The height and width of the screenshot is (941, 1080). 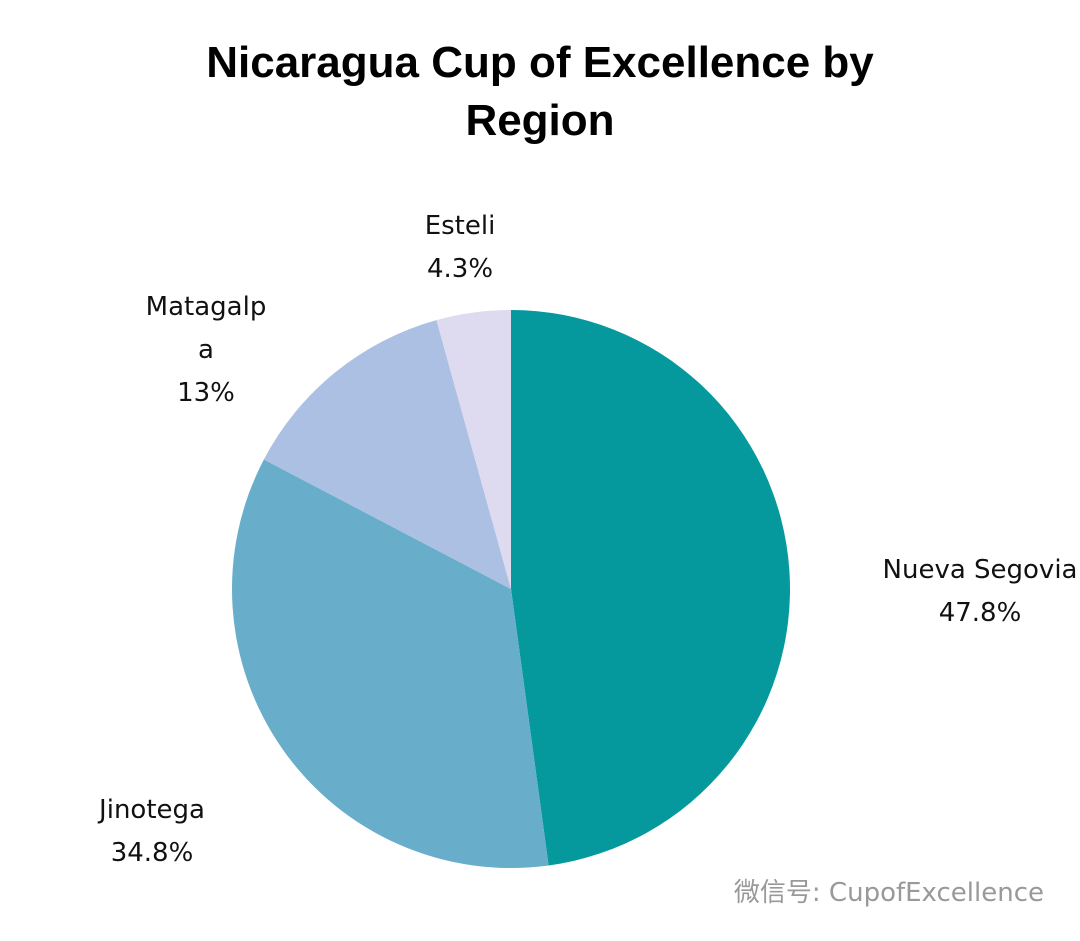 What do you see at coordinates (152, 832) in the screenshot?
I see `slice-label: Jinotega 34.8%` at bounding box center [152, 832].